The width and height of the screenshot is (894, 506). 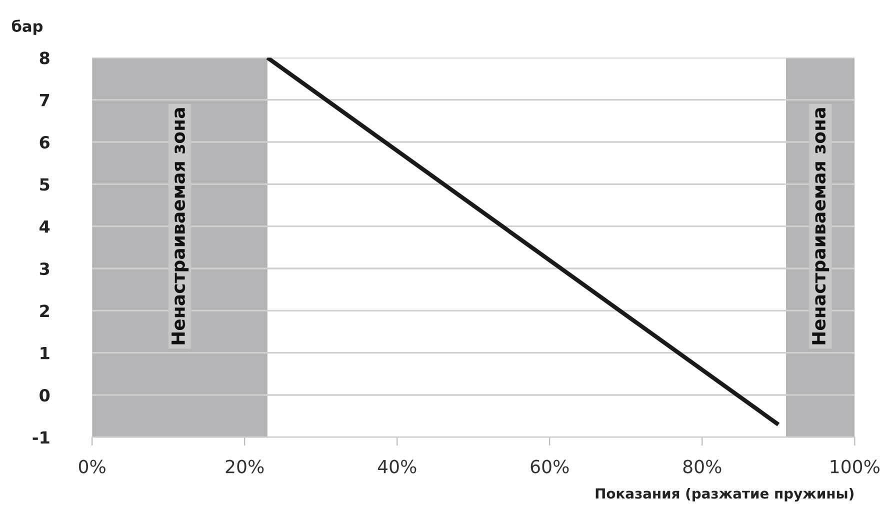 What do you see at coordinates (702, 467) in the screenshot?
I see `x-tick-label: 80%` at bounding box center [702, 467].